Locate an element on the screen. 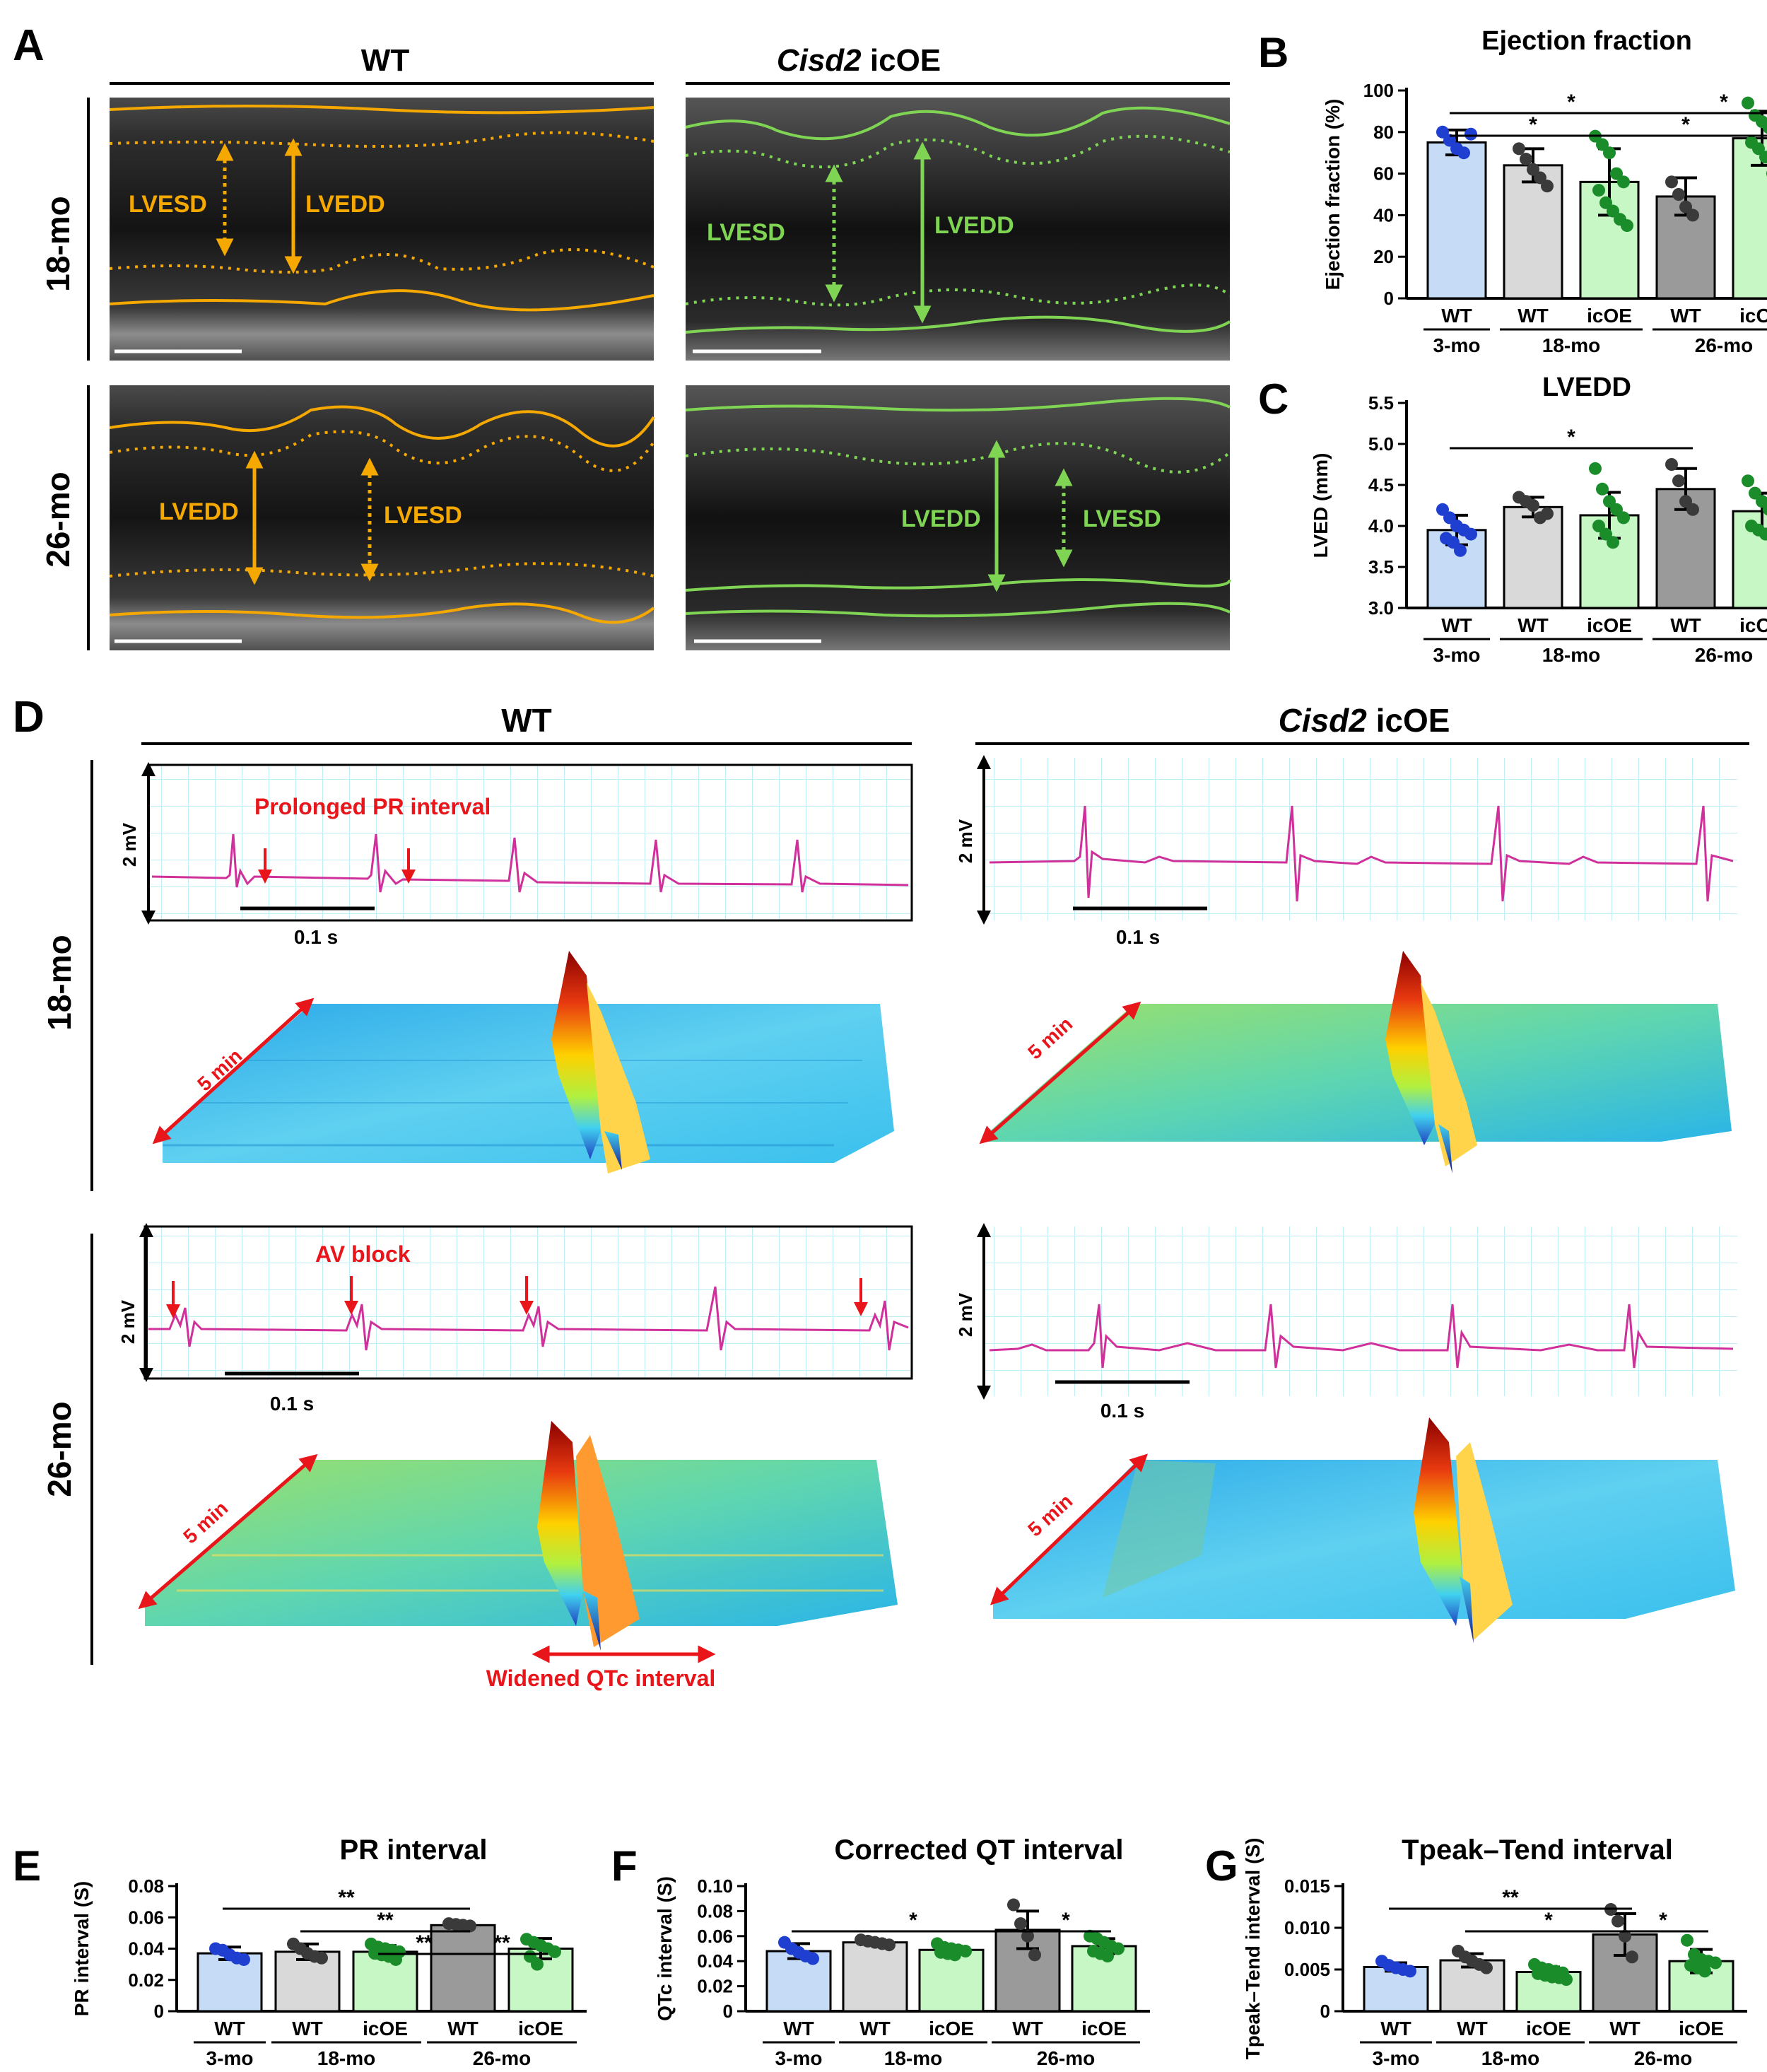  panel-a-row-26mo: 26-mo is located at coordinates (58, 519).